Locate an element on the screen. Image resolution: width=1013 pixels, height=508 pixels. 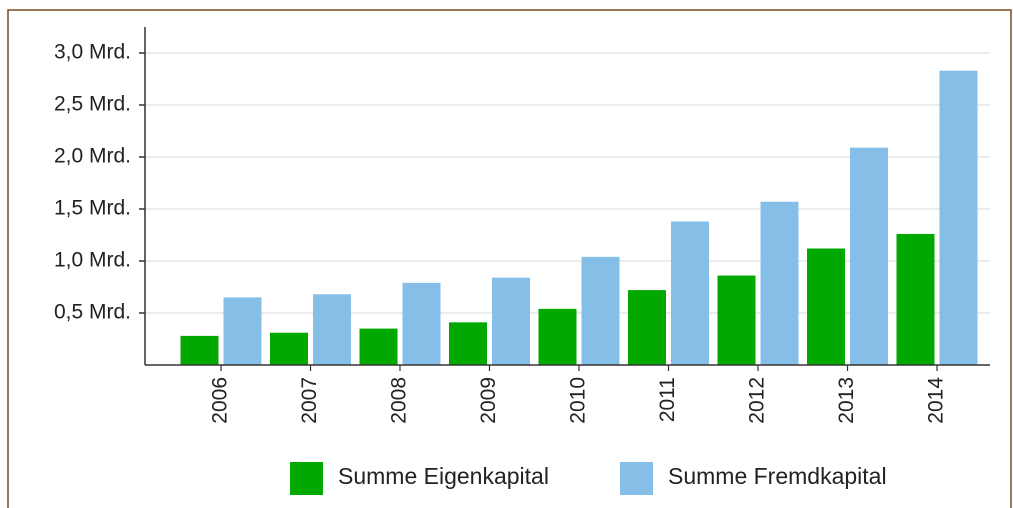
x-tick-label: 2007 is located at coordinates (309, 400).